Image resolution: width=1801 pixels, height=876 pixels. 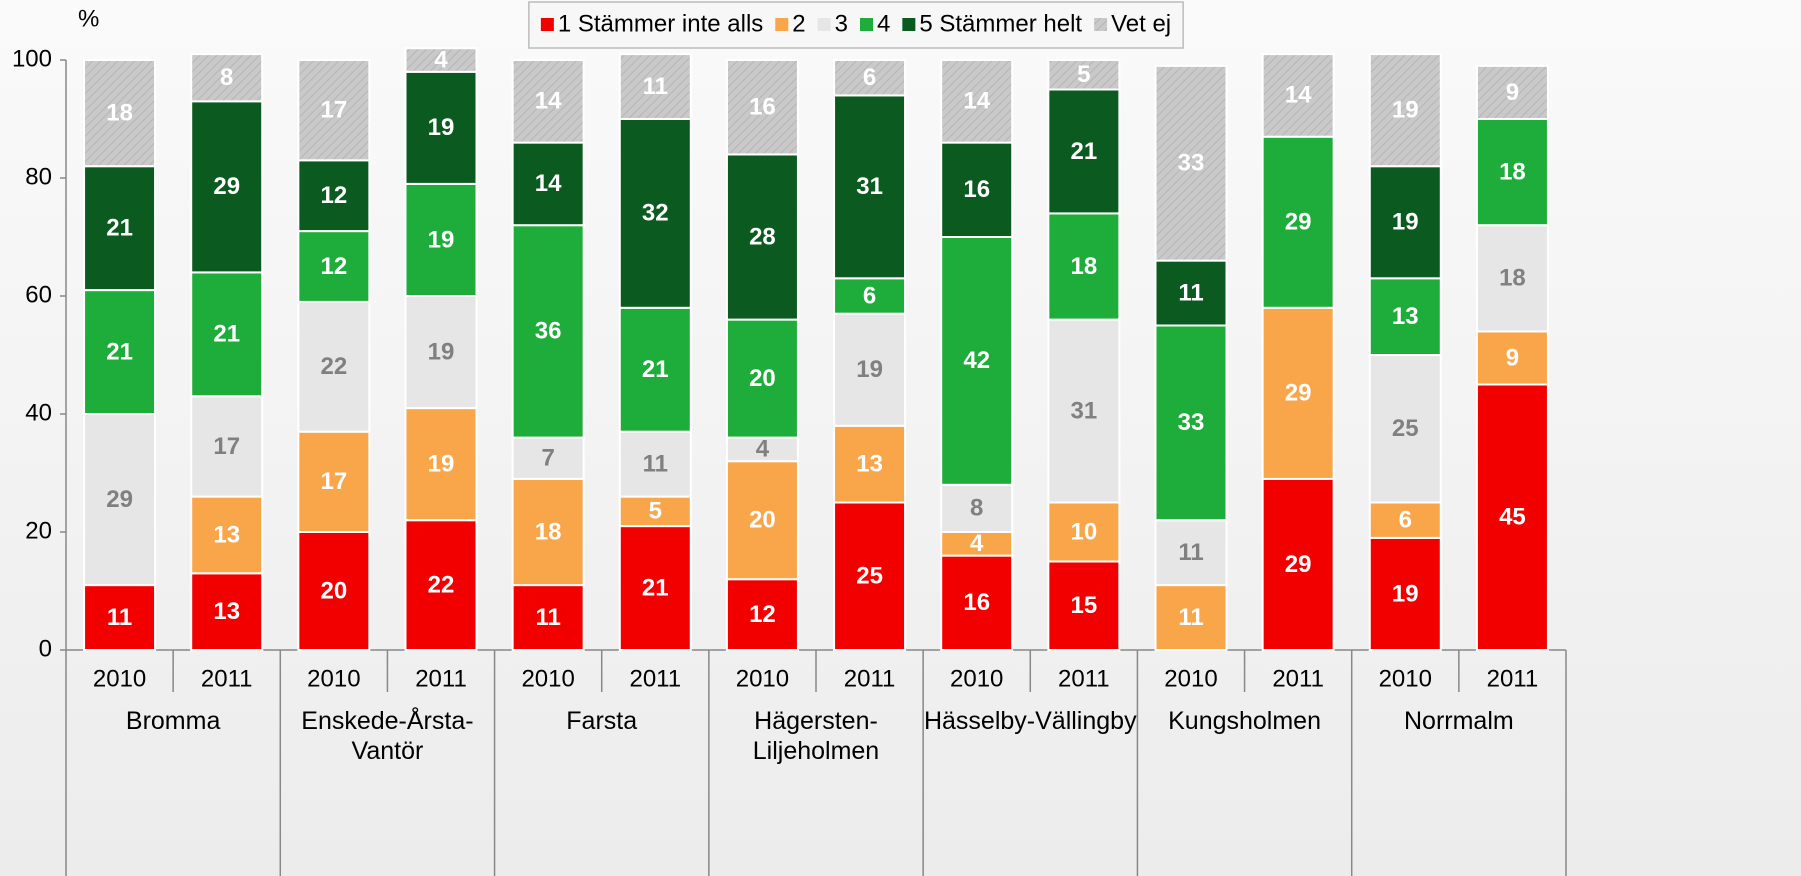 I want to click on y-tick-label: 100, so click(x=32, y=58).